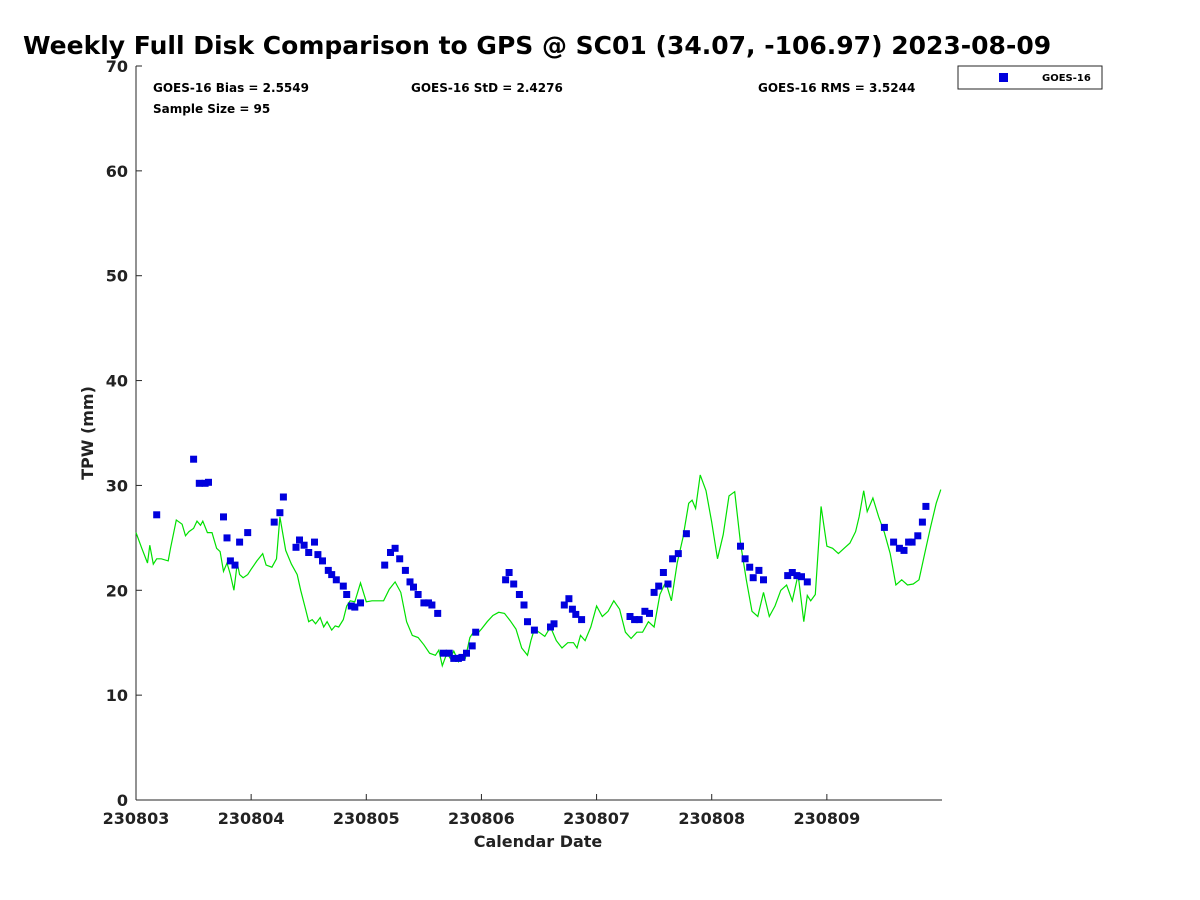  I want to click on x-tick-label: 230806, so click(481, 818).